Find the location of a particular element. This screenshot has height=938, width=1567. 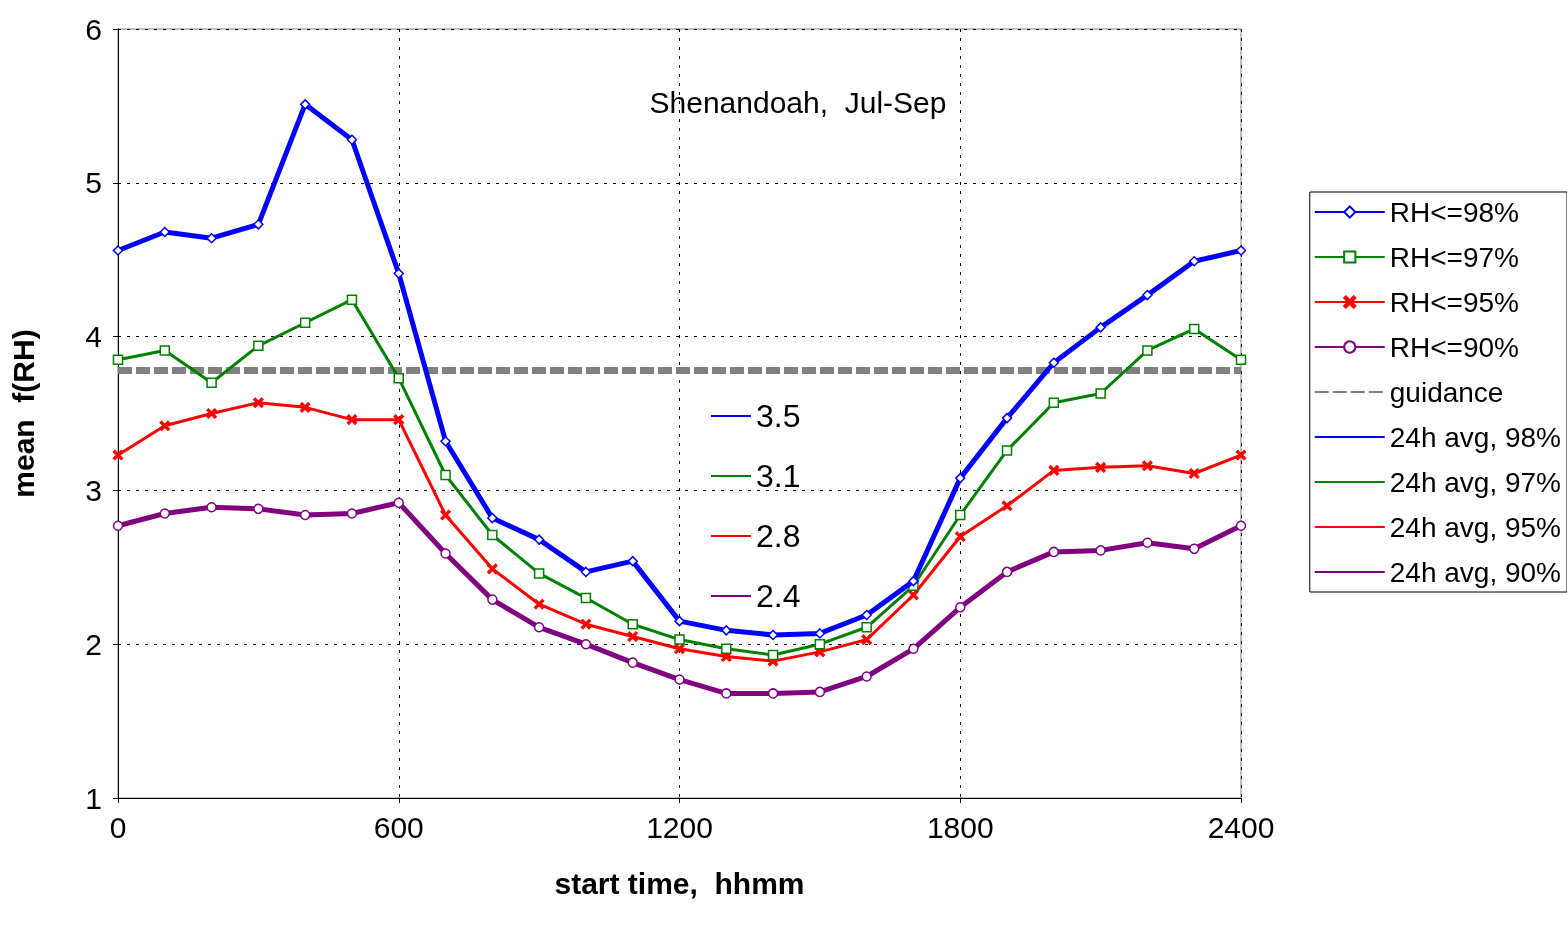

x-tick-label: 1200 is located at coordinates (679, 827).